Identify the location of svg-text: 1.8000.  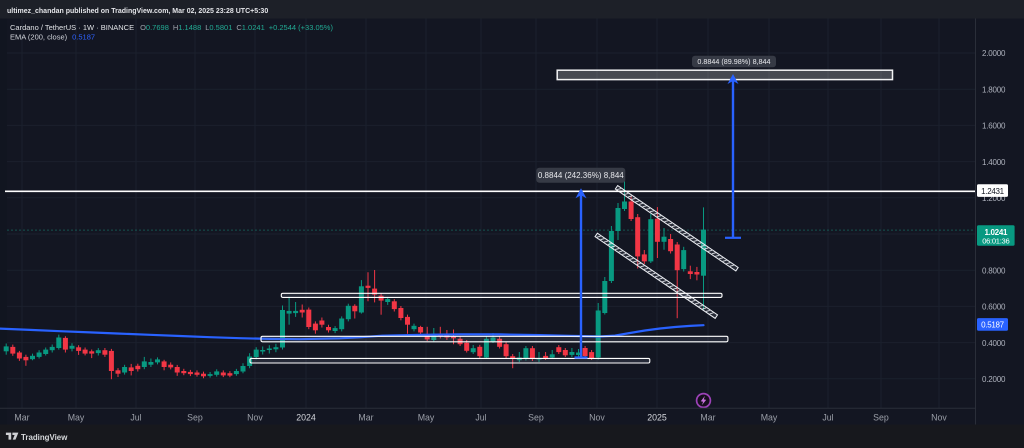
(994, 89).